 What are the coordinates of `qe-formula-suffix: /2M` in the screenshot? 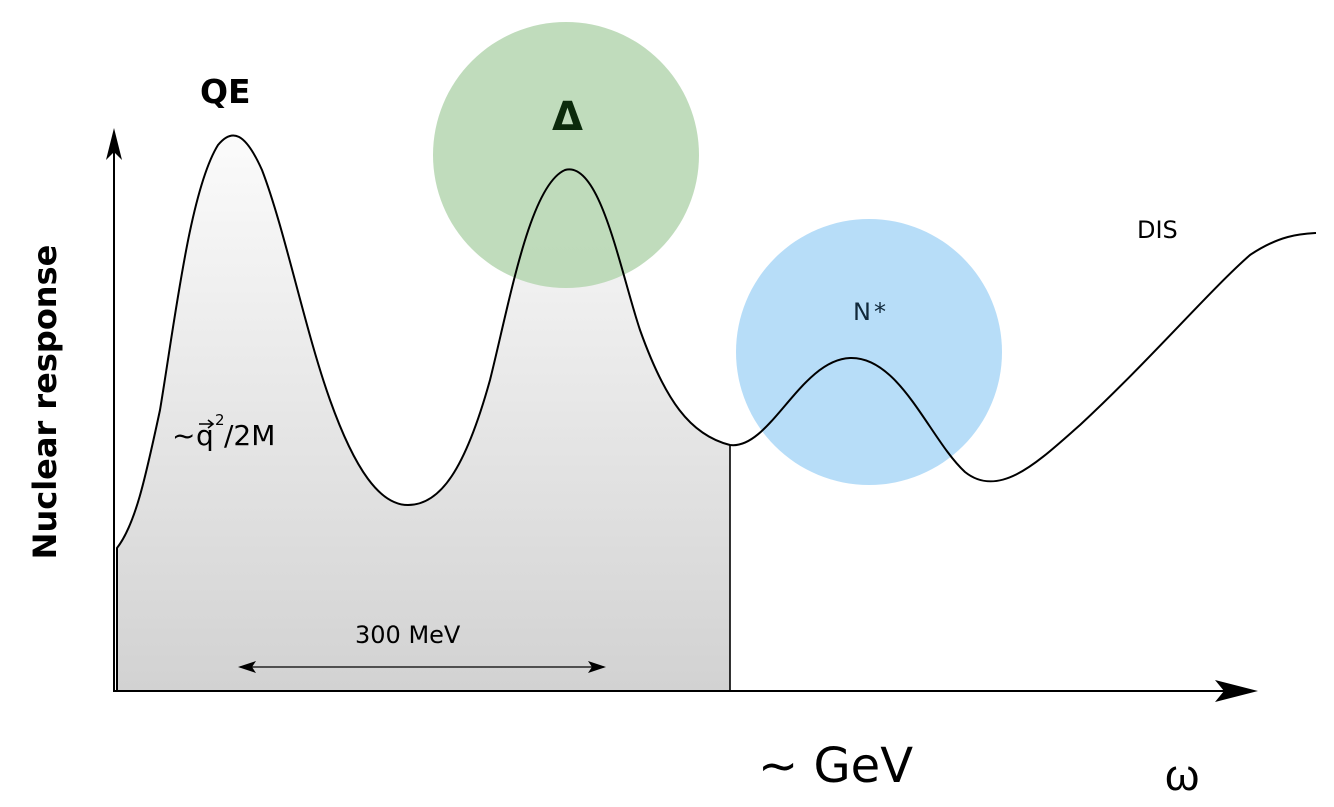 It's located at (249, 435).